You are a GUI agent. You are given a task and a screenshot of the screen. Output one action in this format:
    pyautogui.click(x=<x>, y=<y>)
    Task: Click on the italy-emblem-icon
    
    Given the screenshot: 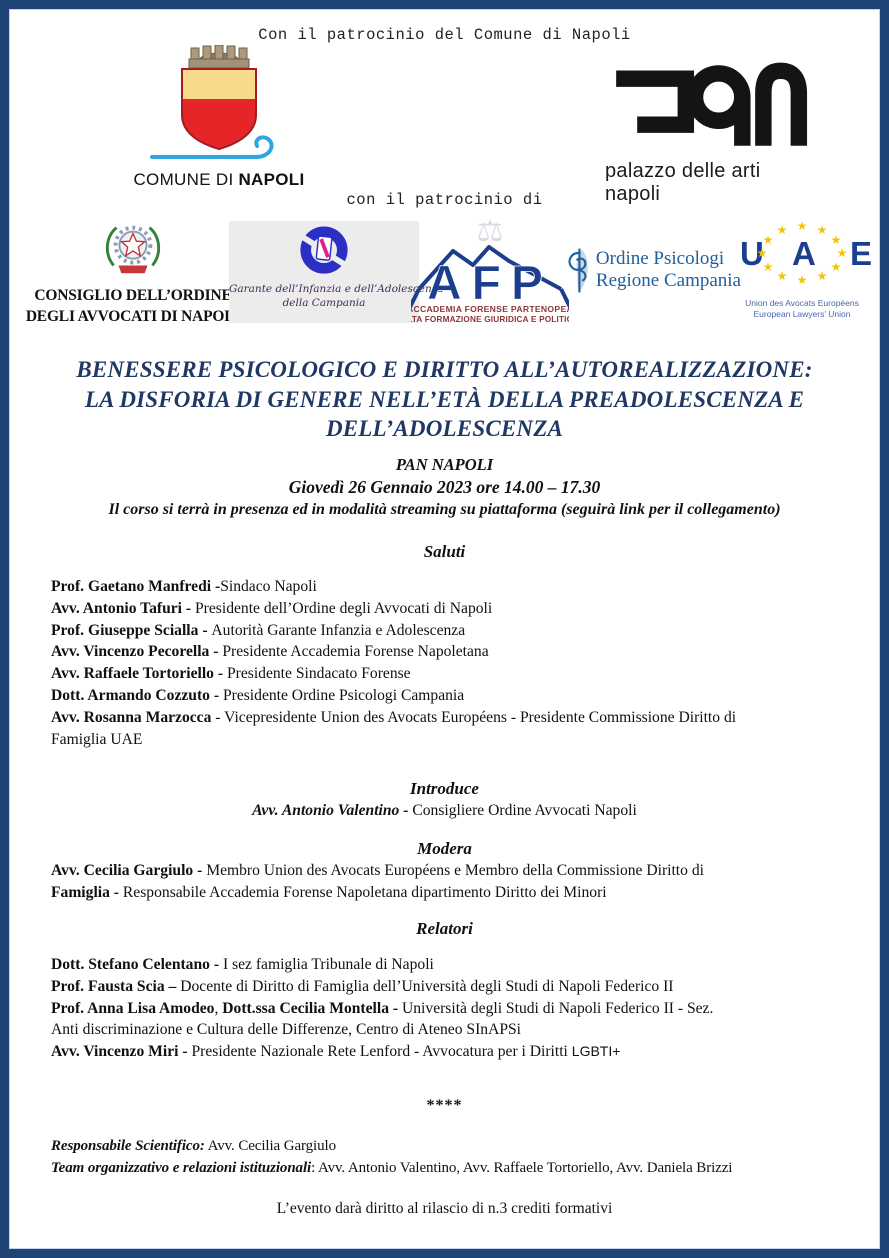 What is the action you would take?
    pyautogui.click(x=133, y=249)
    